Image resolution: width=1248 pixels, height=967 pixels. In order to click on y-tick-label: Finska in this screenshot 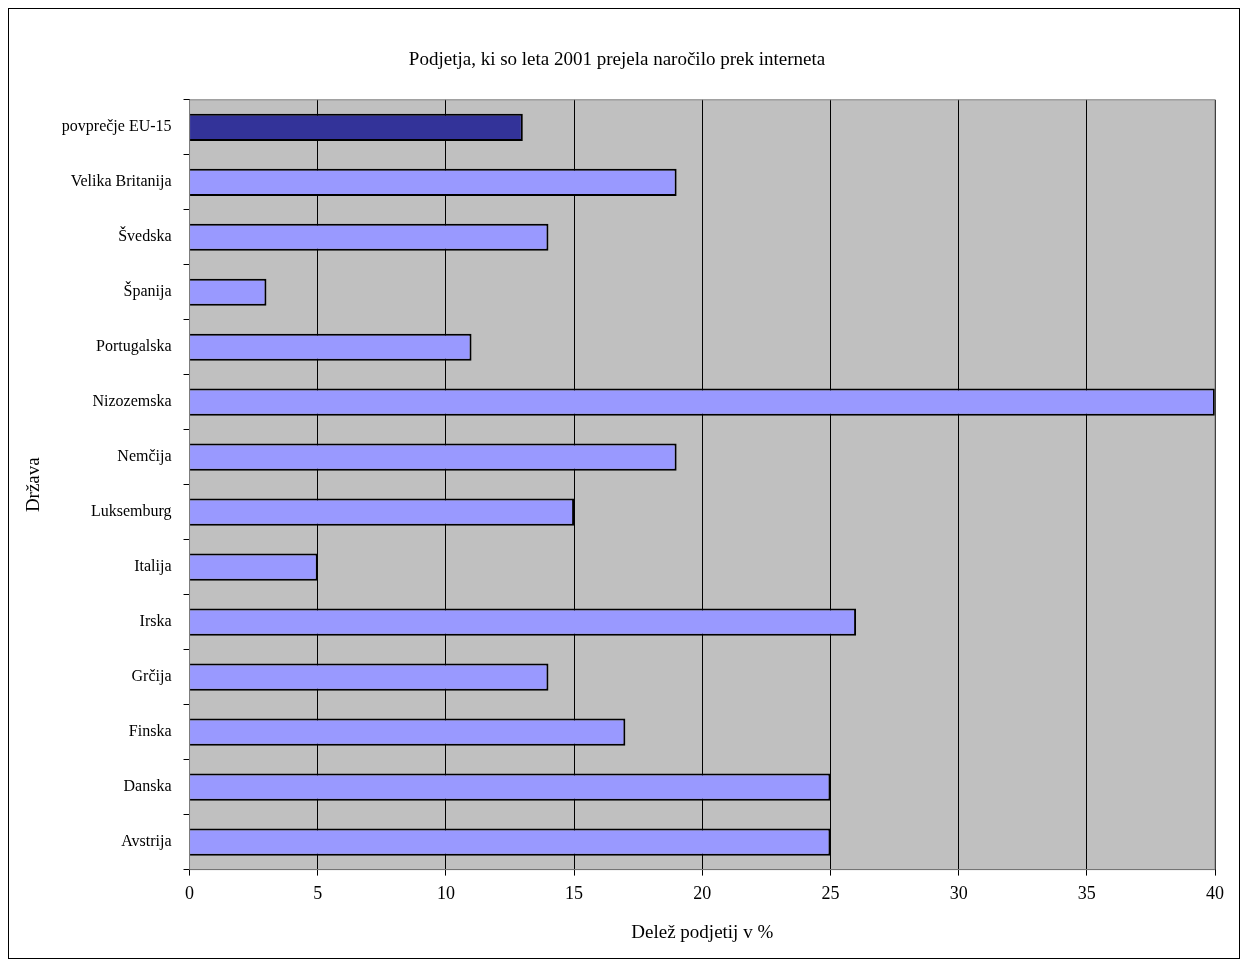, I will do `click(150, 731)`.